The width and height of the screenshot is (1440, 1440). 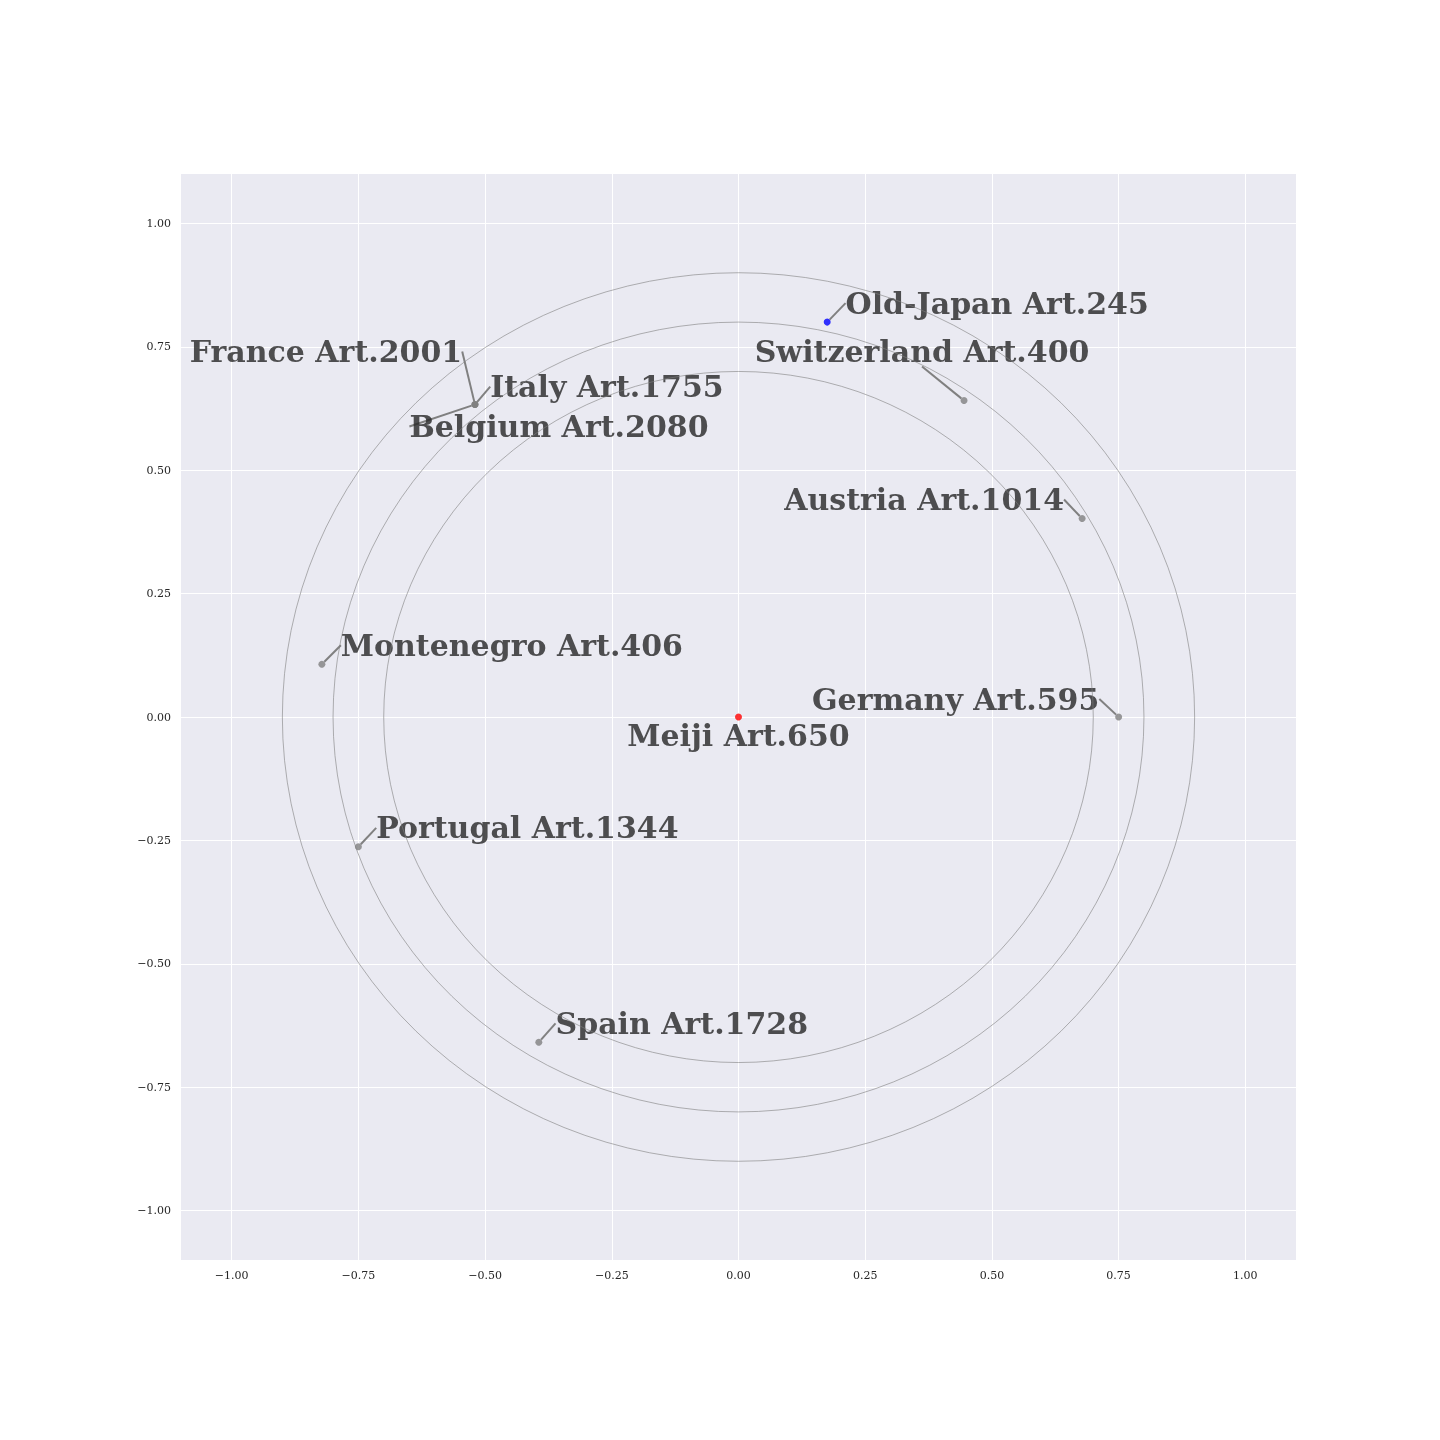 What do you see at coordinates (485, 1275) in the screenshot?
I see `x-tick-label: −0.50` at bounding box center [485, 1275].